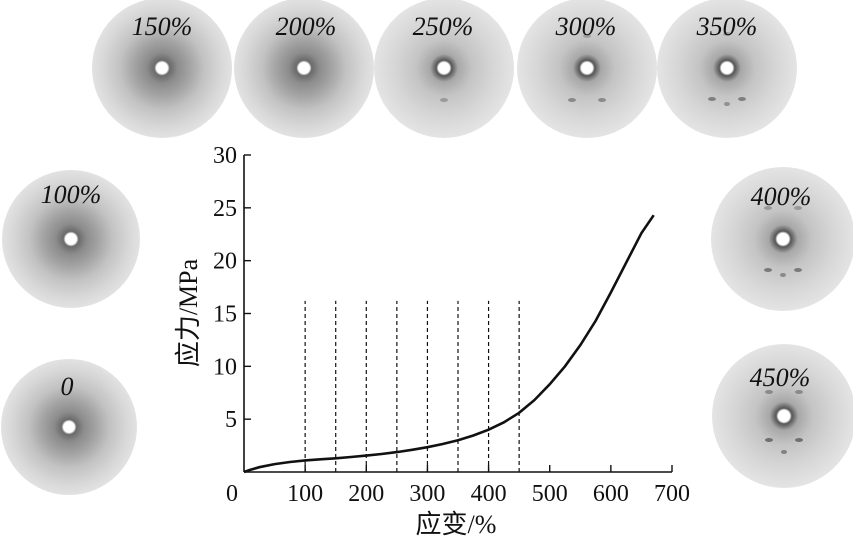 The width and height of the screenshot is (853, 550). What do you see at coordinates (225, 209) in the screenshot?
I see `y-tick-label-25: 25` at bounding box center [225, 209].